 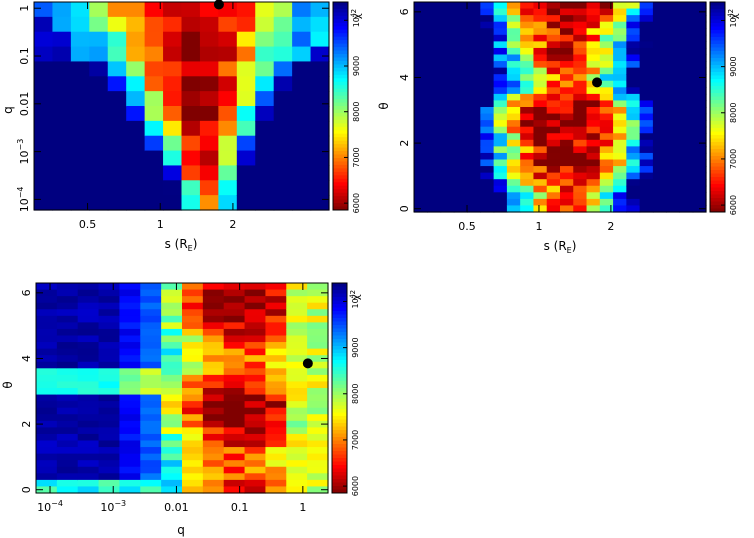 What do you see at coordinates (24, 56) in the screenshot?
I see `y-tick-label: 0.1` at bounding box center [24, 56].